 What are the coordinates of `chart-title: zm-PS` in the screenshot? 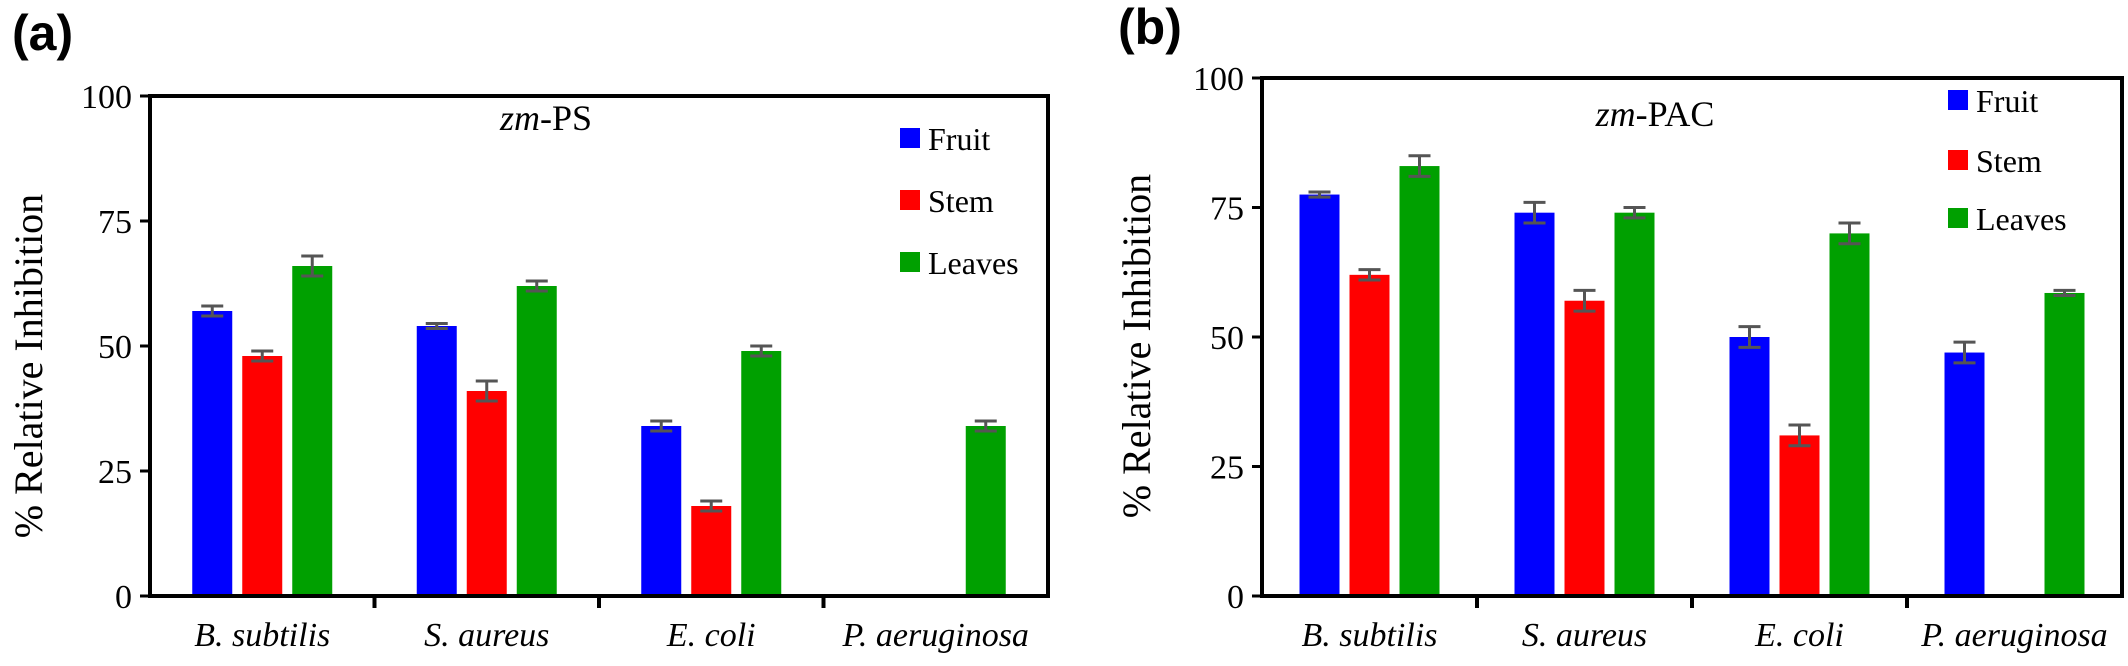 It's located at (545, 118).